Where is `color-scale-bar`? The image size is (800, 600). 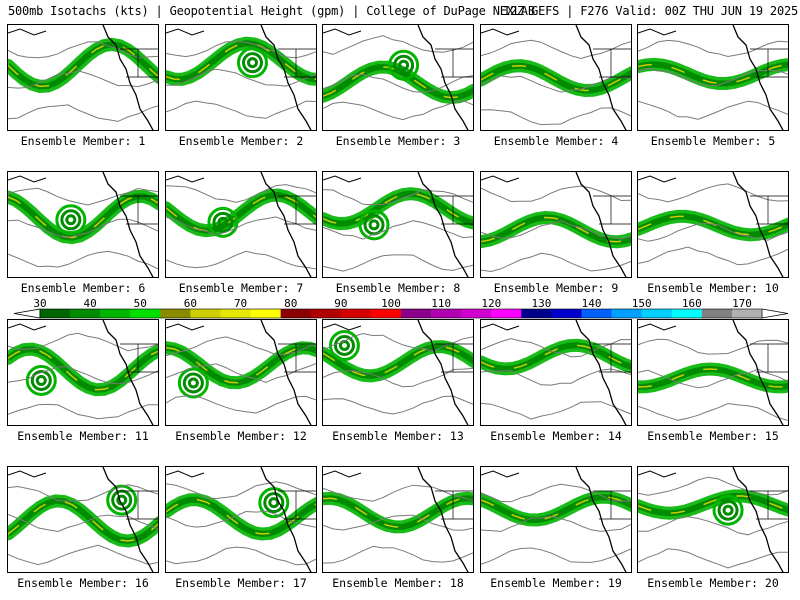
color-scale-bar is located at coordinates (401, 313).